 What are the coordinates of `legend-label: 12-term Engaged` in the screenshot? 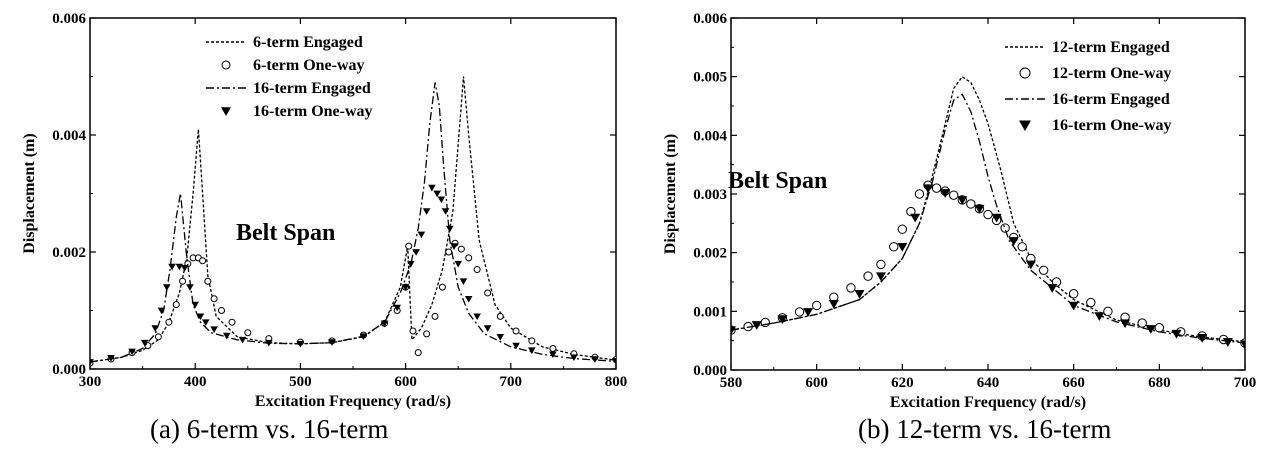 It's located at (1111, 47).